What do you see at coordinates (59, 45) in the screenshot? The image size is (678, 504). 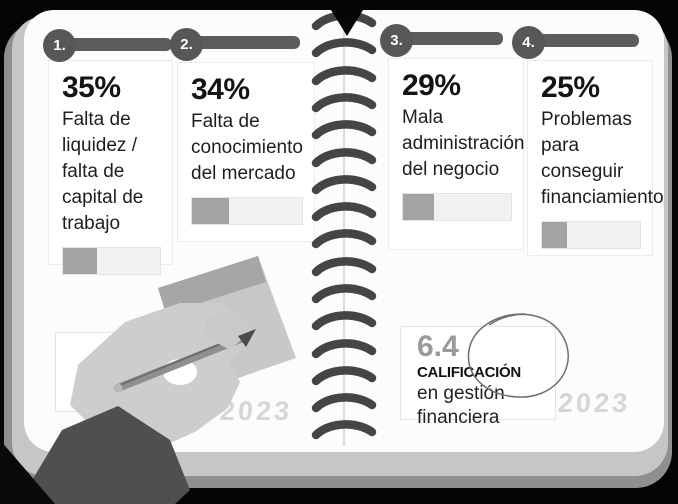 I see `item-number-badge-1: 1.` at bounding box center [59, 45].